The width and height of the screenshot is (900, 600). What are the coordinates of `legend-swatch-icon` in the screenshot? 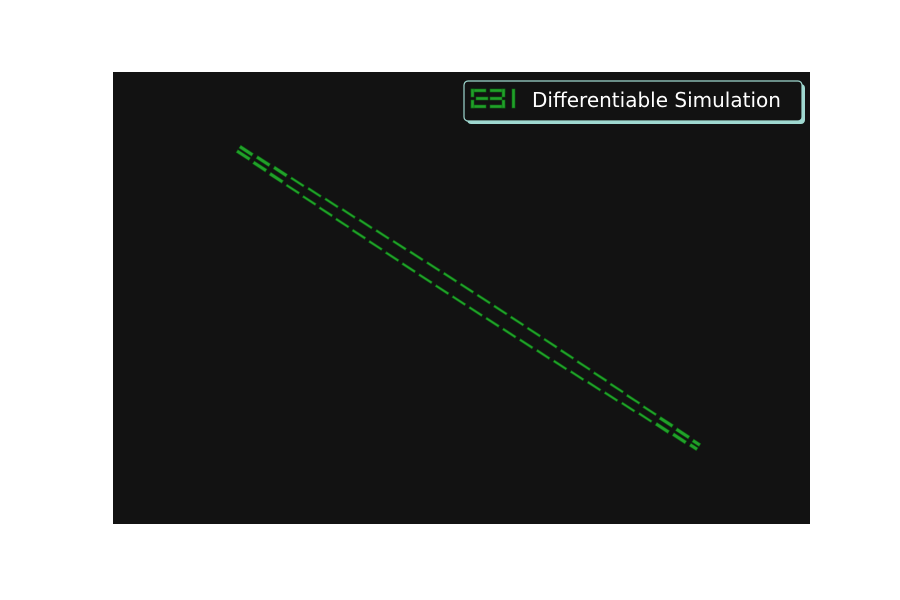 It's located at (493, 98).